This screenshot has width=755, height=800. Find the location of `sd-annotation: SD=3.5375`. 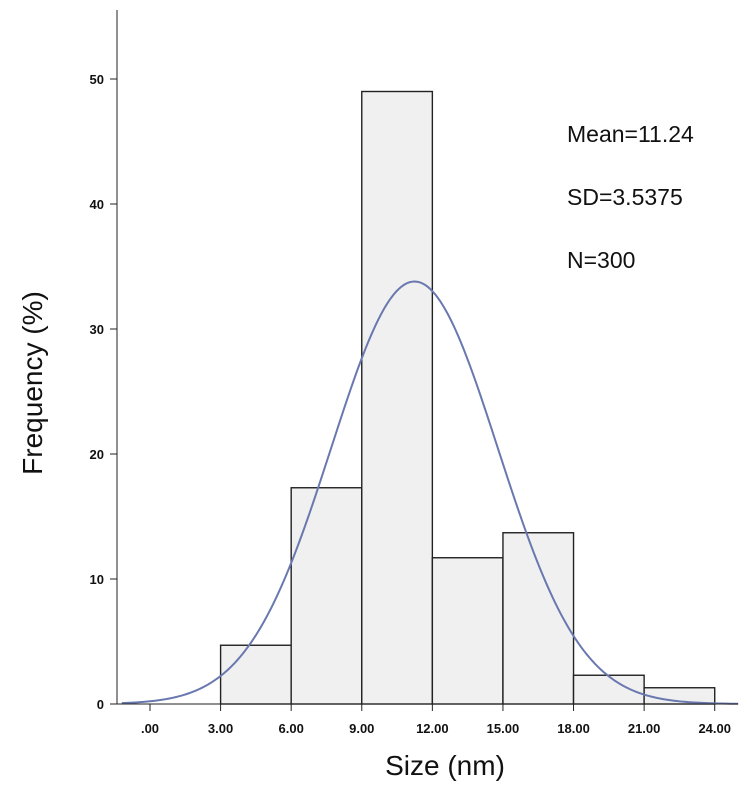

sd-annotation: SD=3.5375 is located at coordinates (625, 197).